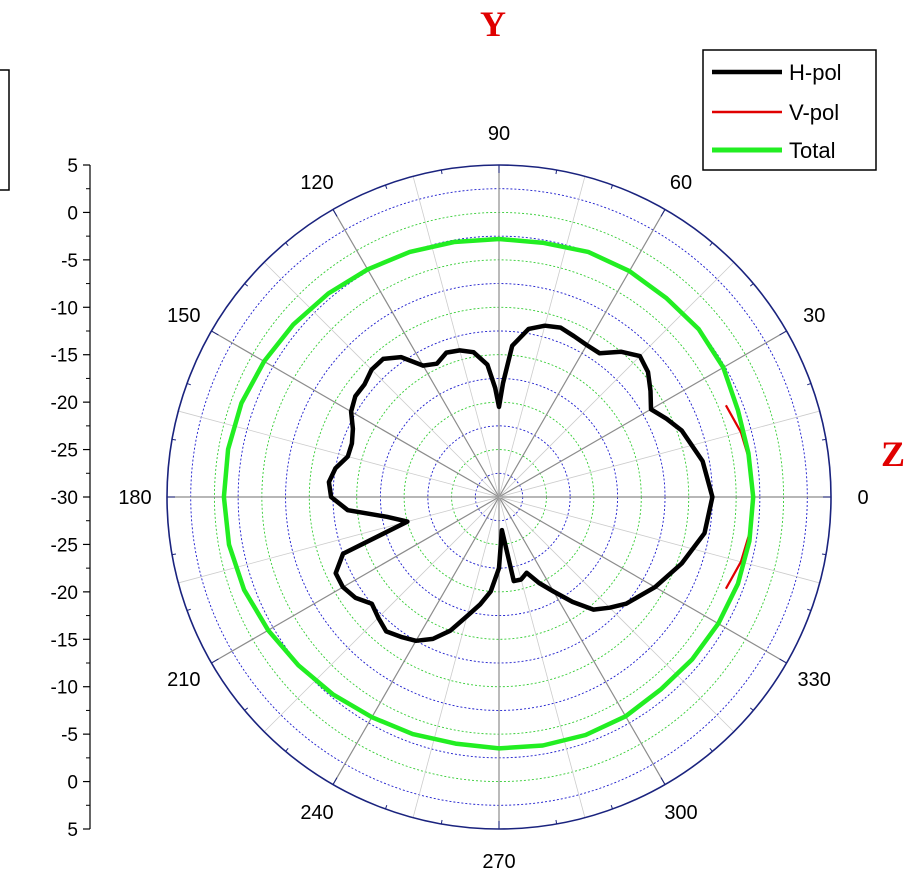 Image resolution: width=923 pixels, height=892 pixels. What do you see at coordinates (498, 862) in the screenshot?
I see `angle-label: 270` at bounding box center [498, 862].